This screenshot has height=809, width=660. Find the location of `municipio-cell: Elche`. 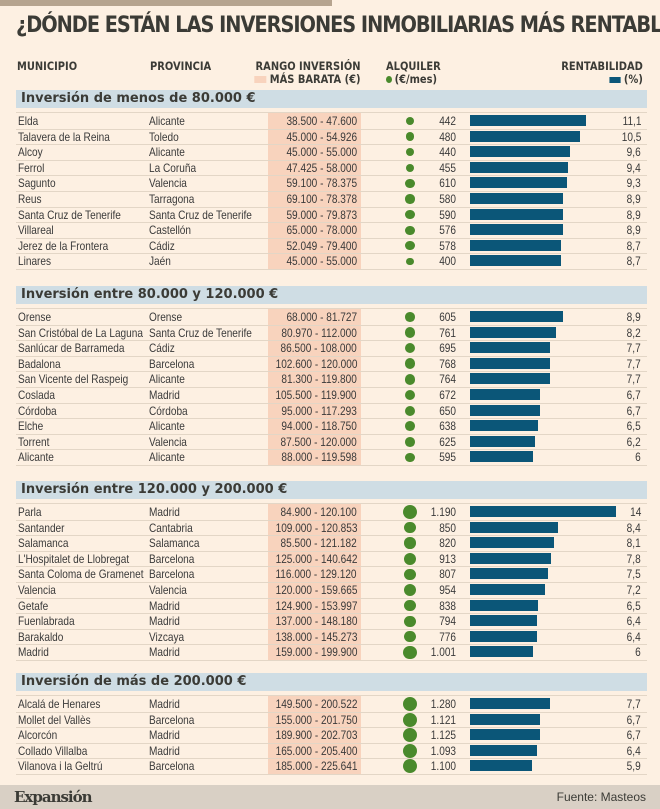

municipio-cell: Elche is located at coordinates (31, 426).